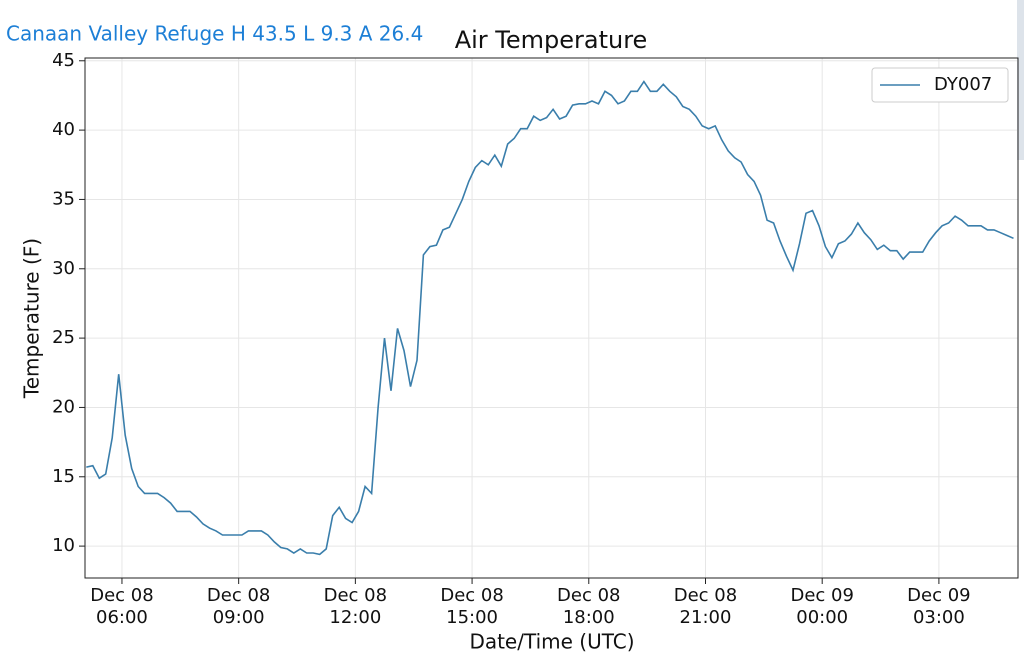 This screenshot has width=1024, height=663. What do you see at coordinates (63, 476) in the screenshot?
I see `y-tick-label: 15` at bounding box center [63, 476].